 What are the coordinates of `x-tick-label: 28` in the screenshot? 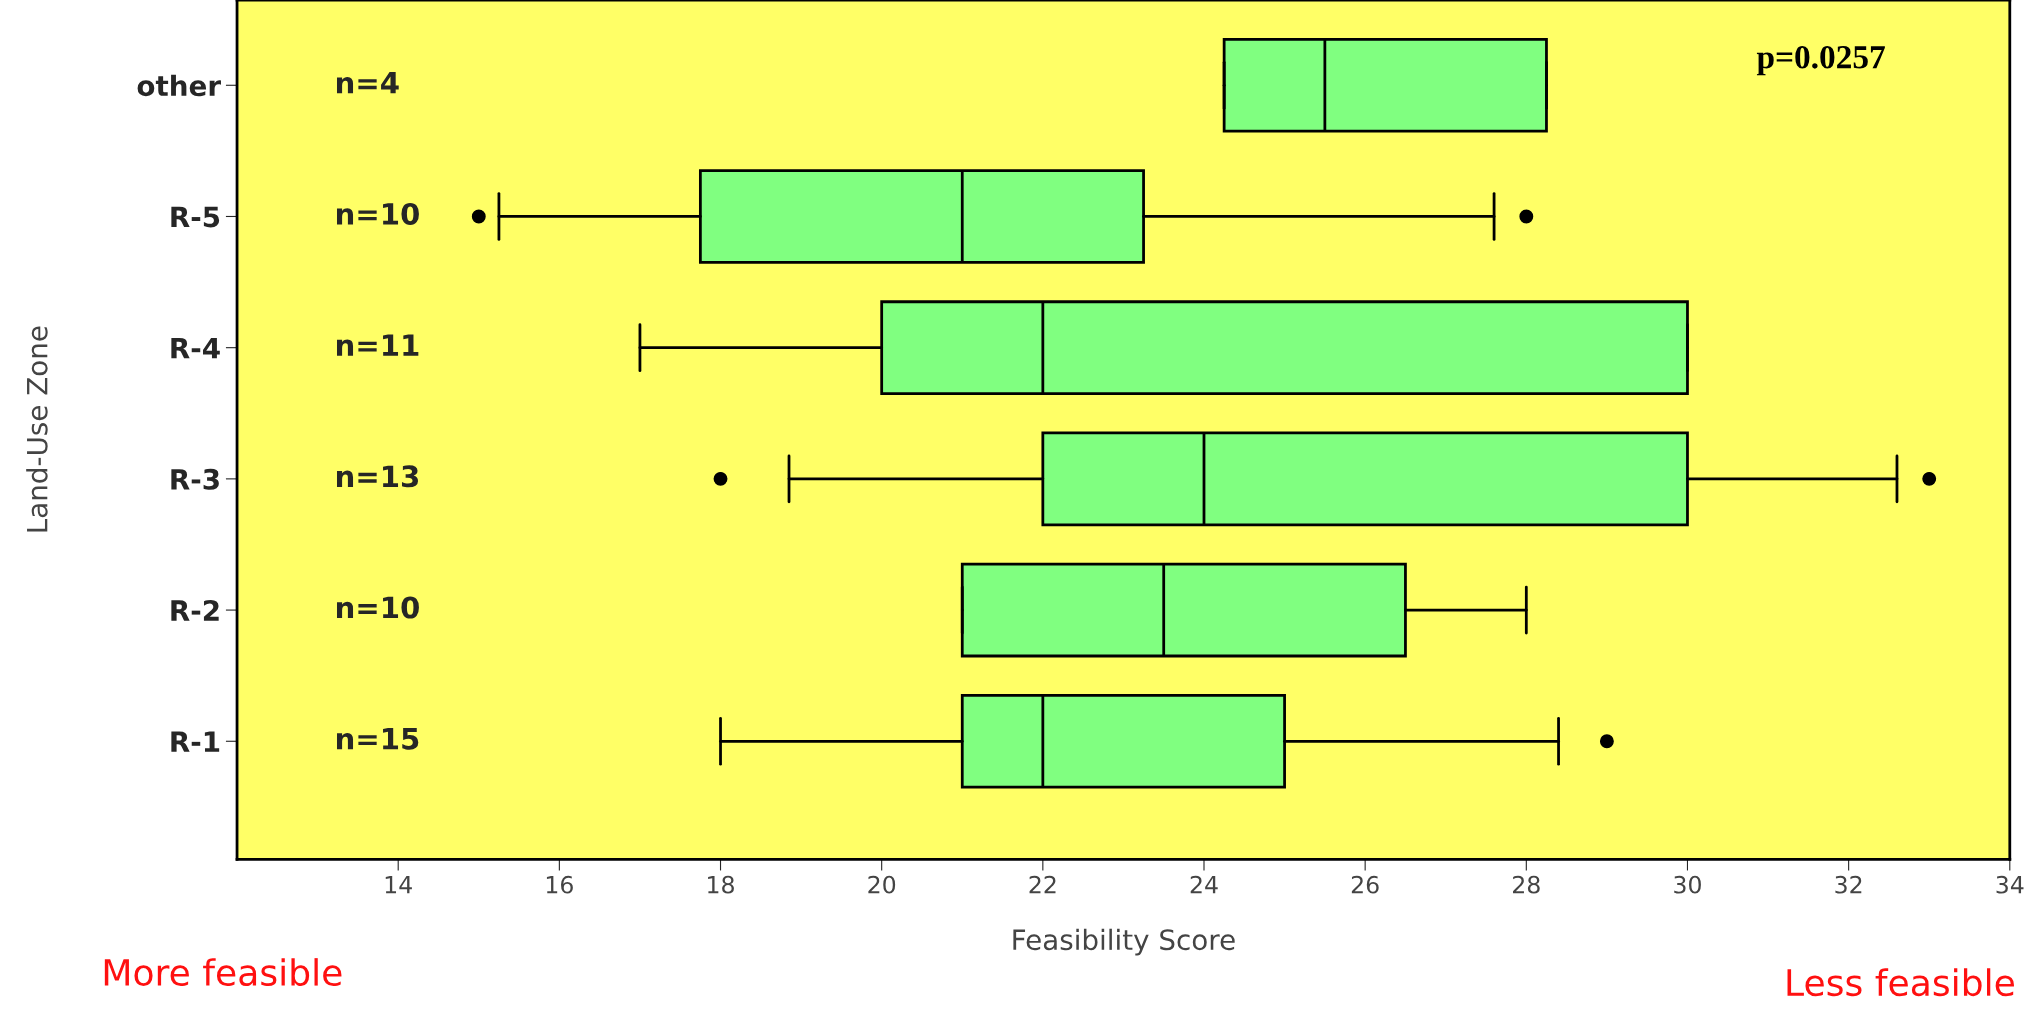 It's located at (1526, 884).